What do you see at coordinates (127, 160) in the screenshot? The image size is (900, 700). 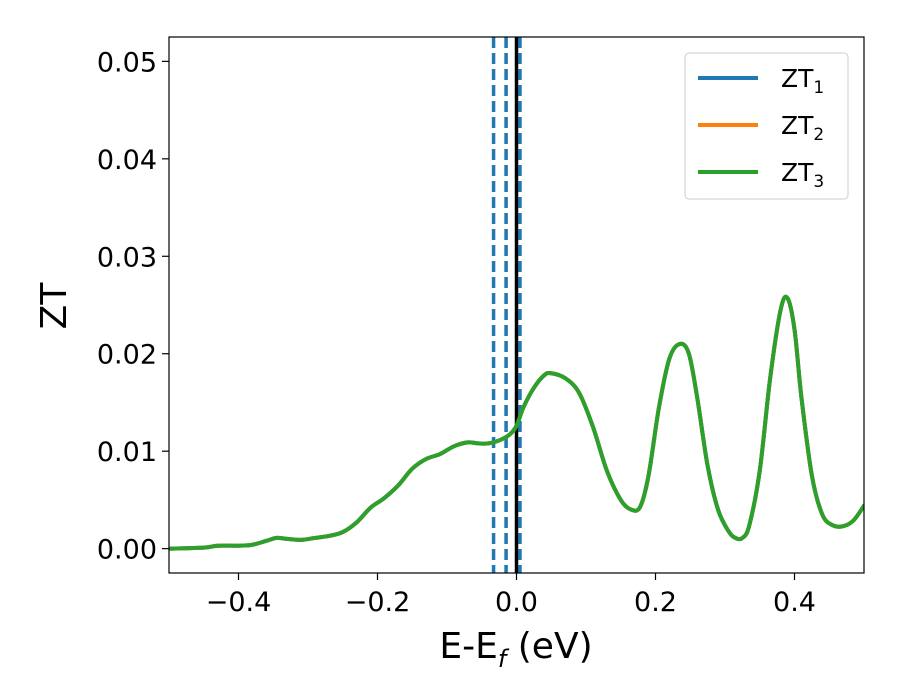 I see `y-tick-label: 0.04` at bounding box center [127, 160].